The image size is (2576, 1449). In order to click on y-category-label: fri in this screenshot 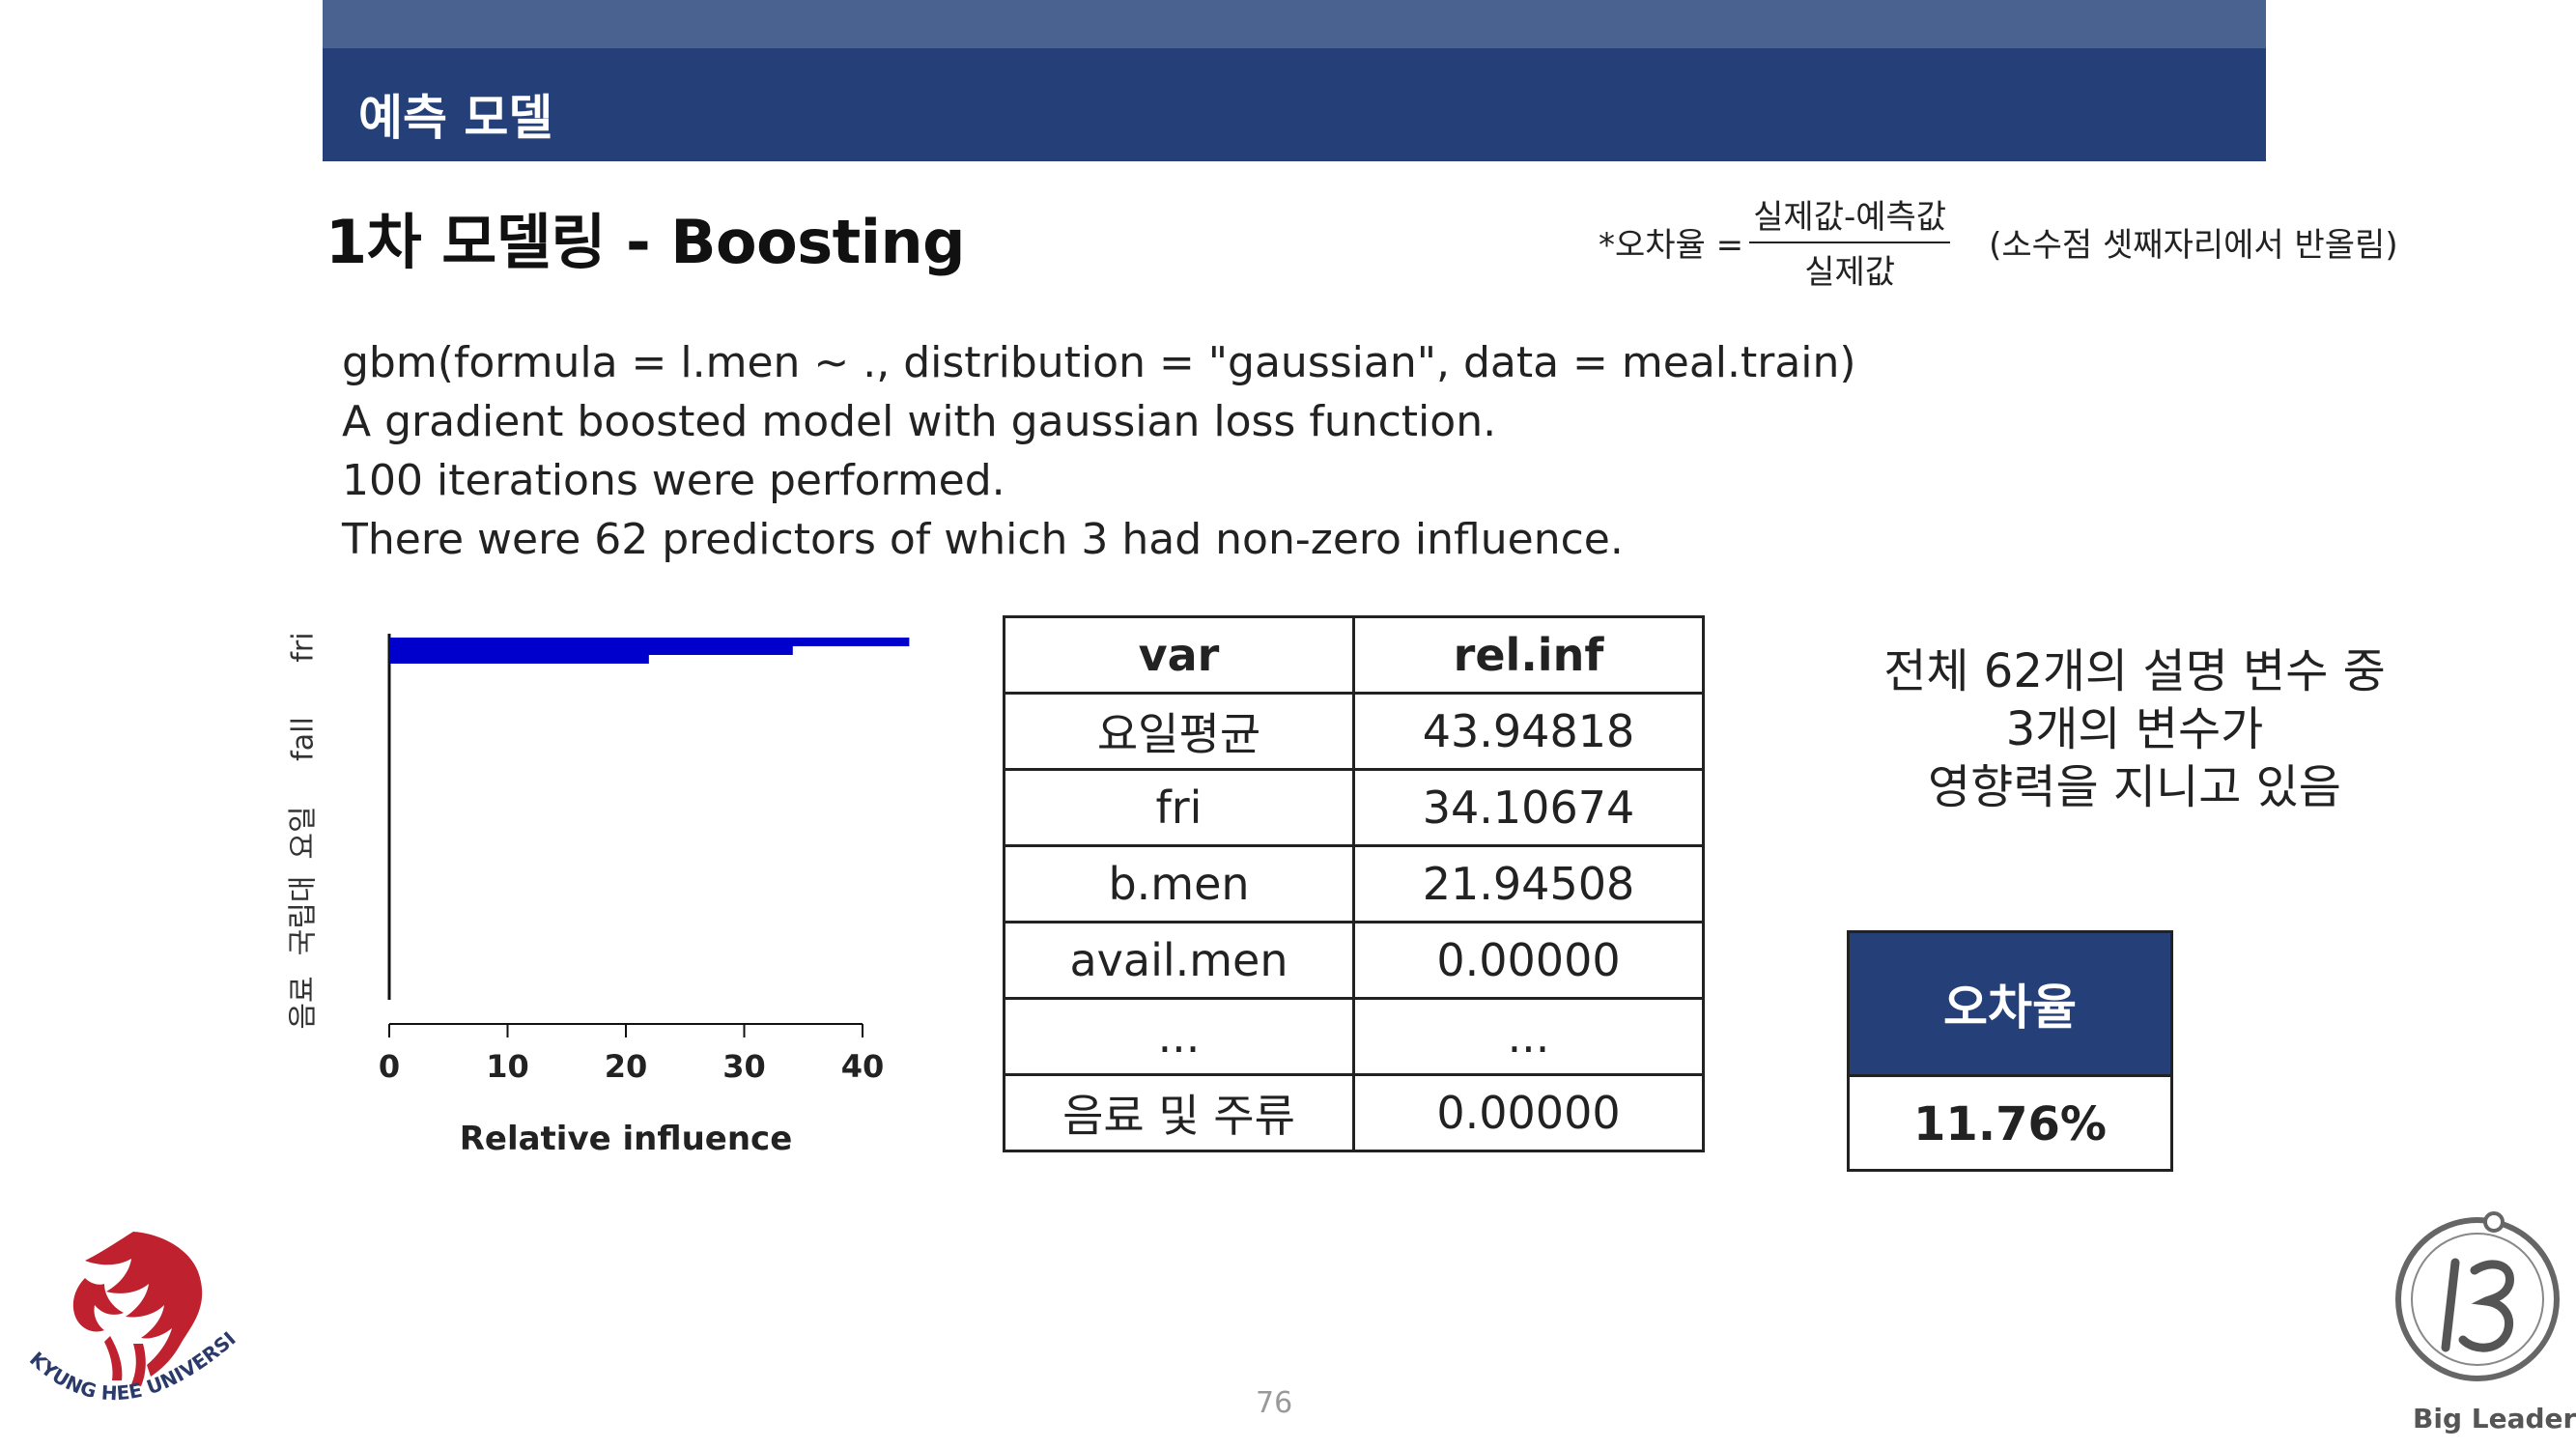, I will do `click(304, 647)`.